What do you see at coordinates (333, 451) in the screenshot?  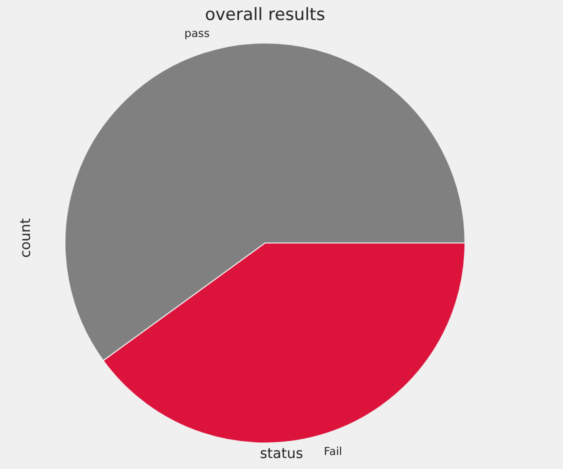 I see `slice-label: Fail` at bounding box center [333, 451].